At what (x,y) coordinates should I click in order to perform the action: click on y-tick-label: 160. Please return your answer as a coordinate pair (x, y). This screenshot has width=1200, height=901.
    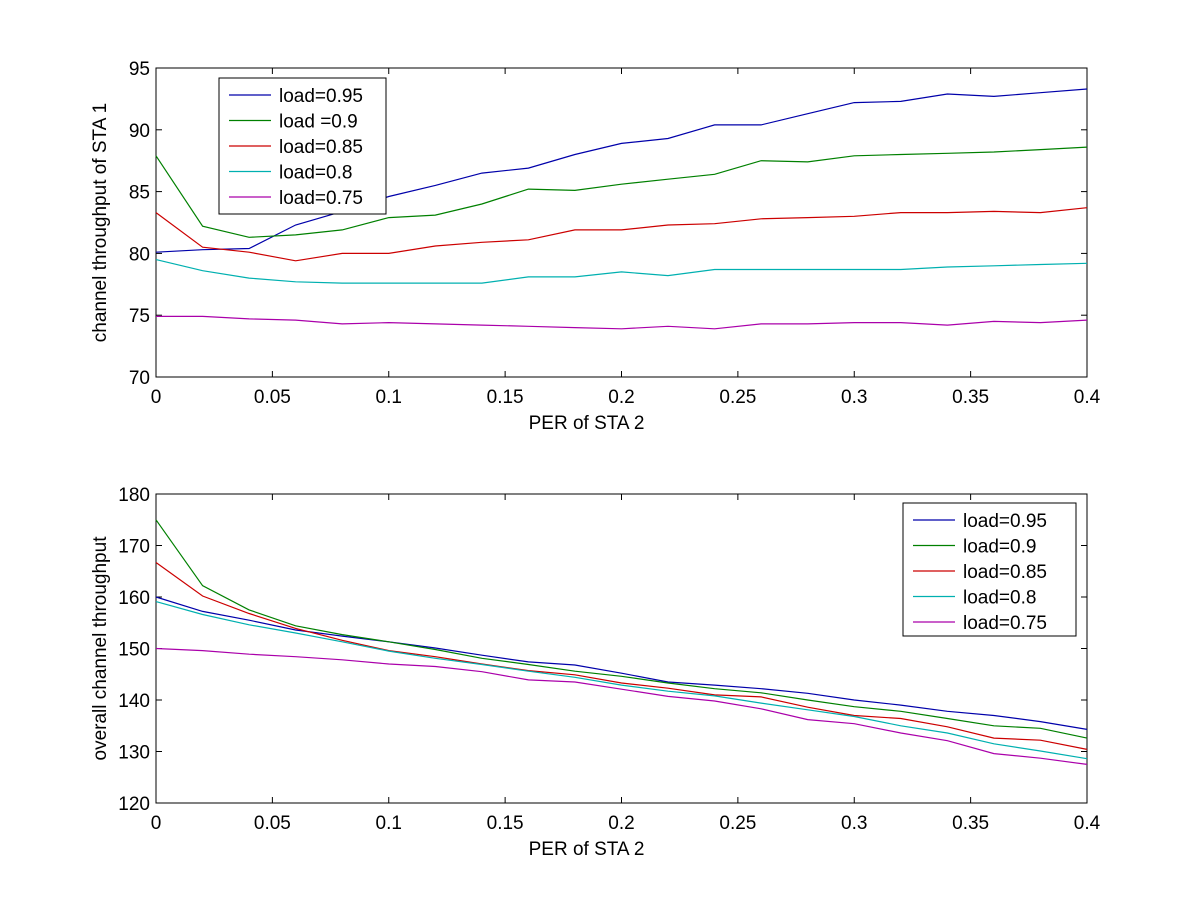
    Looking at the image, I should click on (134, 598).